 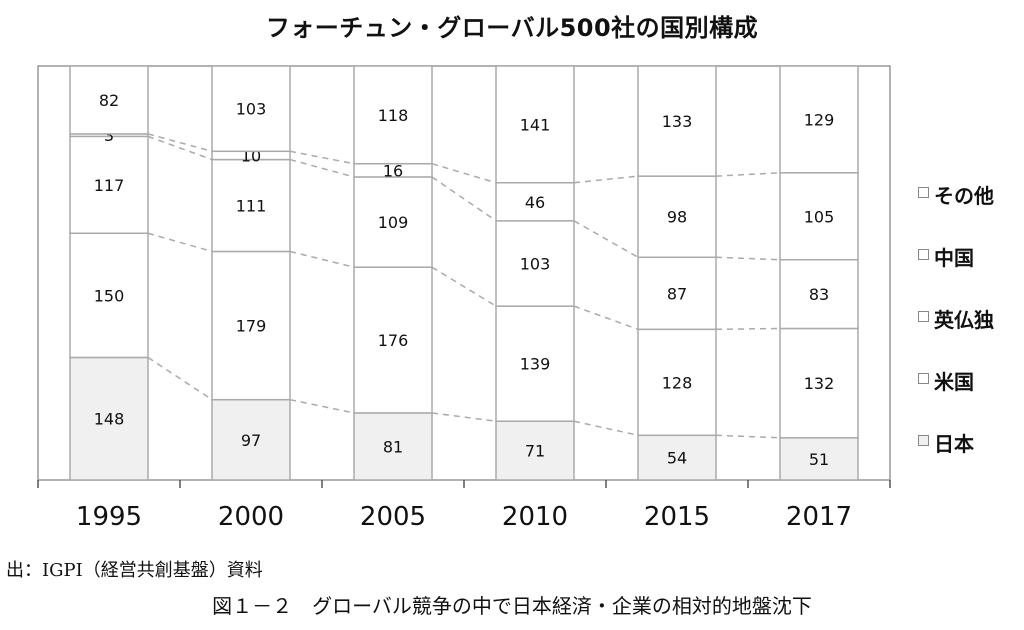 I want to click on data-label: 98, so click(x=677, y=217).